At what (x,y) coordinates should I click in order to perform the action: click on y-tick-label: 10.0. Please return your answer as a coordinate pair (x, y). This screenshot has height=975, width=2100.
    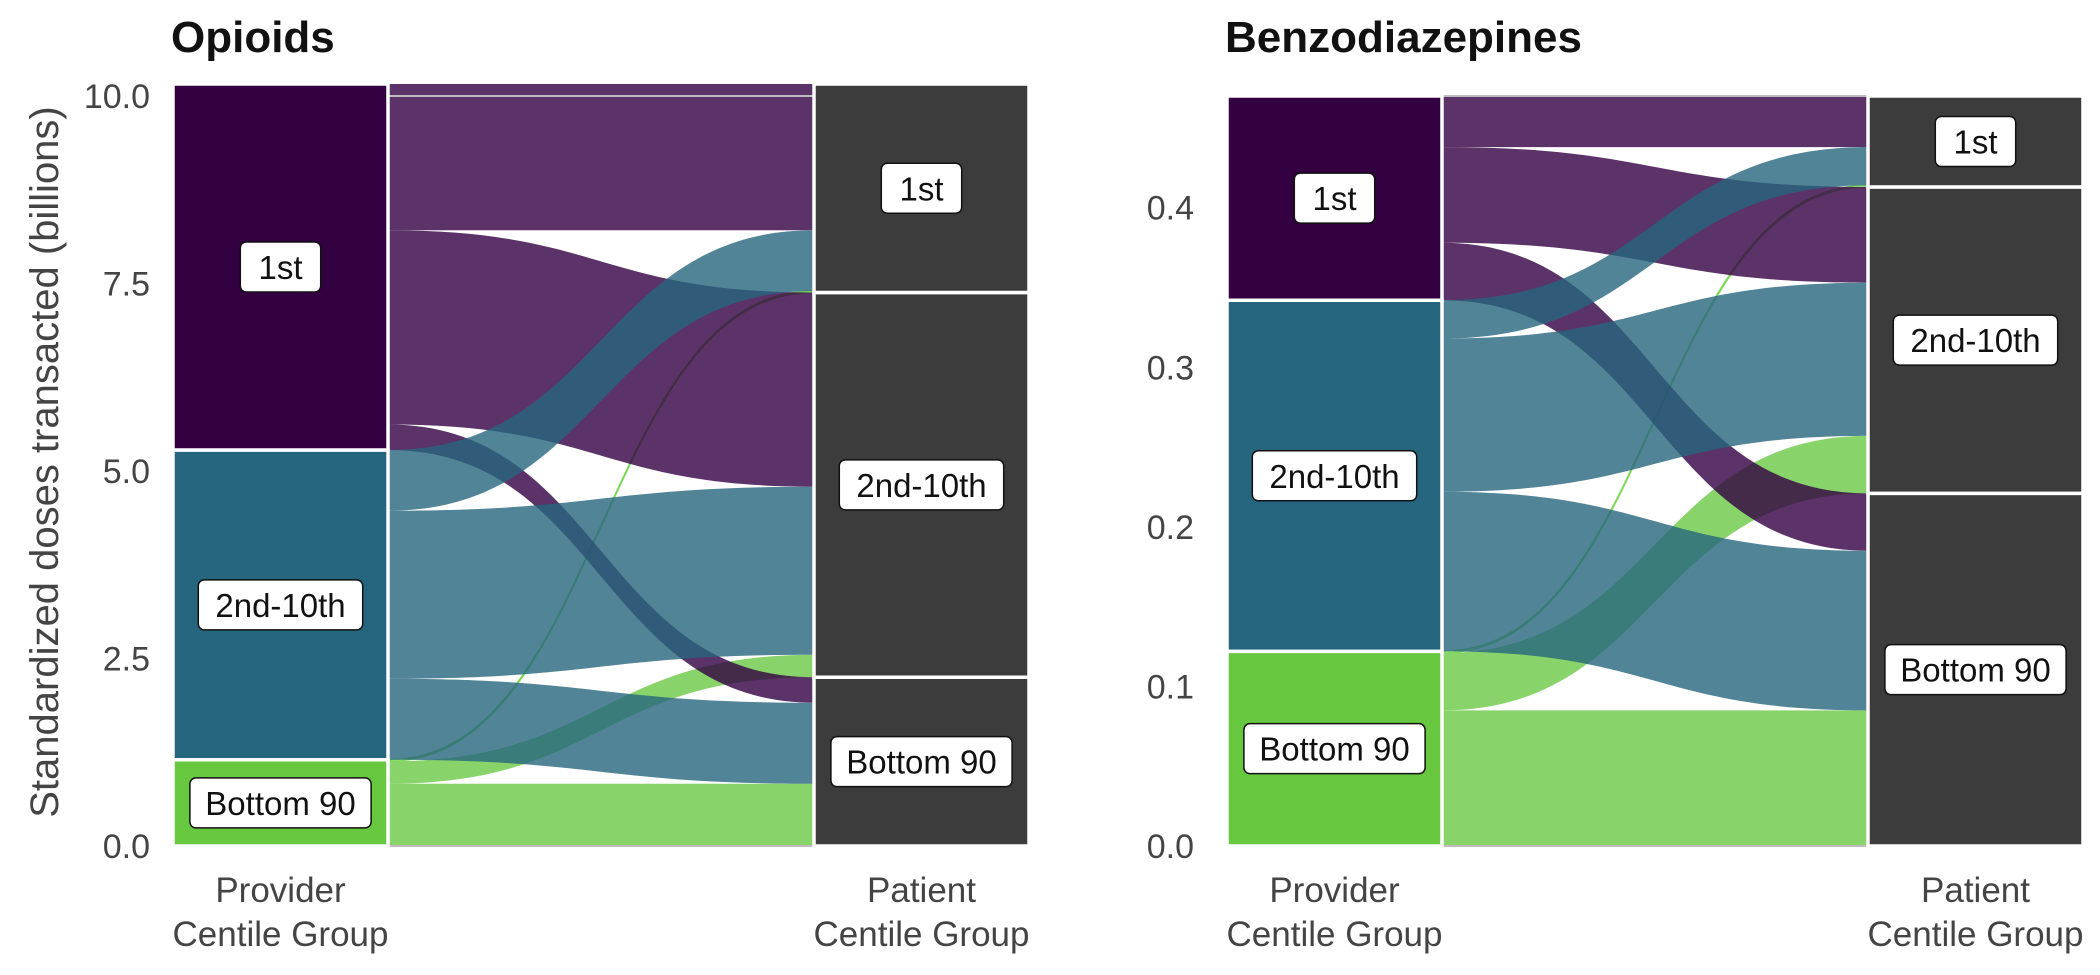
    Looking at the image, I should click on (117, 97).